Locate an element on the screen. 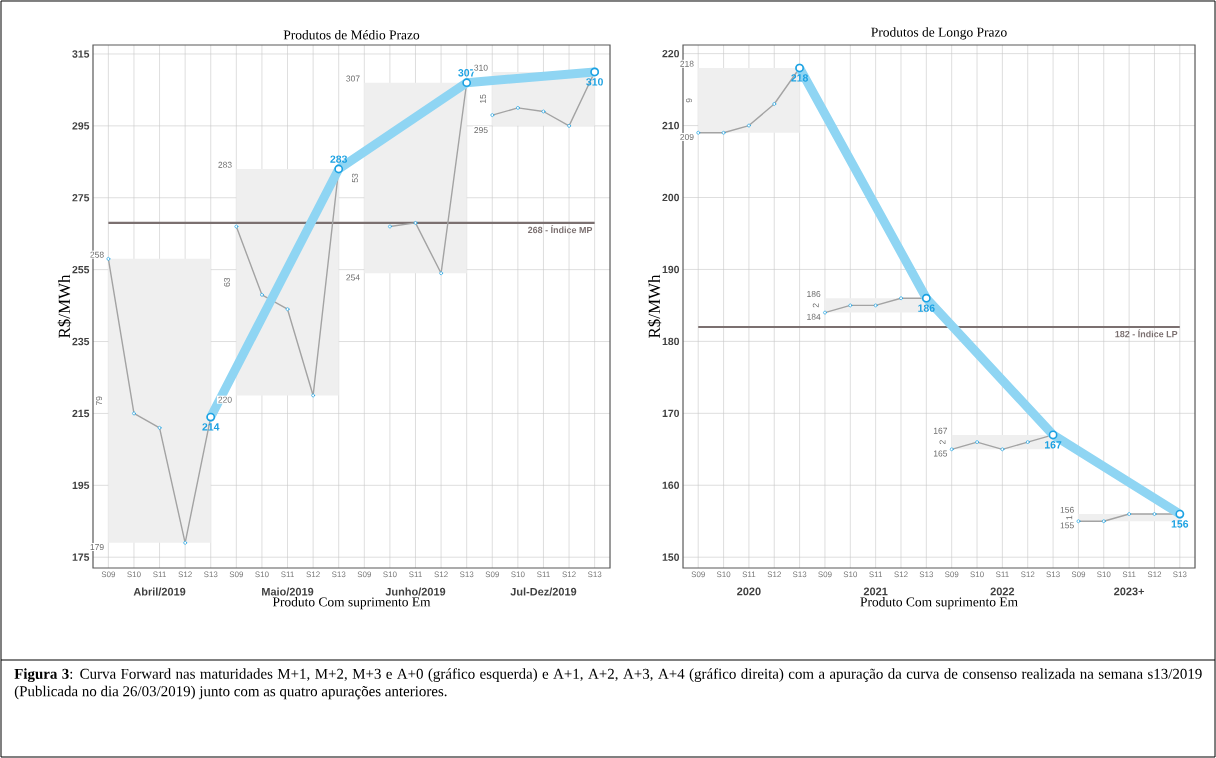 The width and height of the screenshot is (1216, 758). y-tick-label: 200 is located at coordinates (671, 197).